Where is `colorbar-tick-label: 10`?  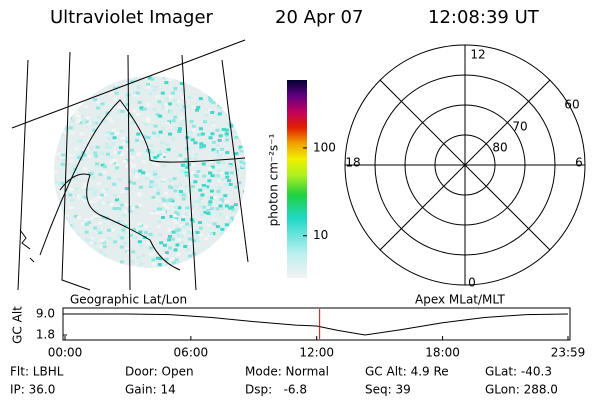 colorbar-tick-label: 10 is located at coordinates (320, 235).